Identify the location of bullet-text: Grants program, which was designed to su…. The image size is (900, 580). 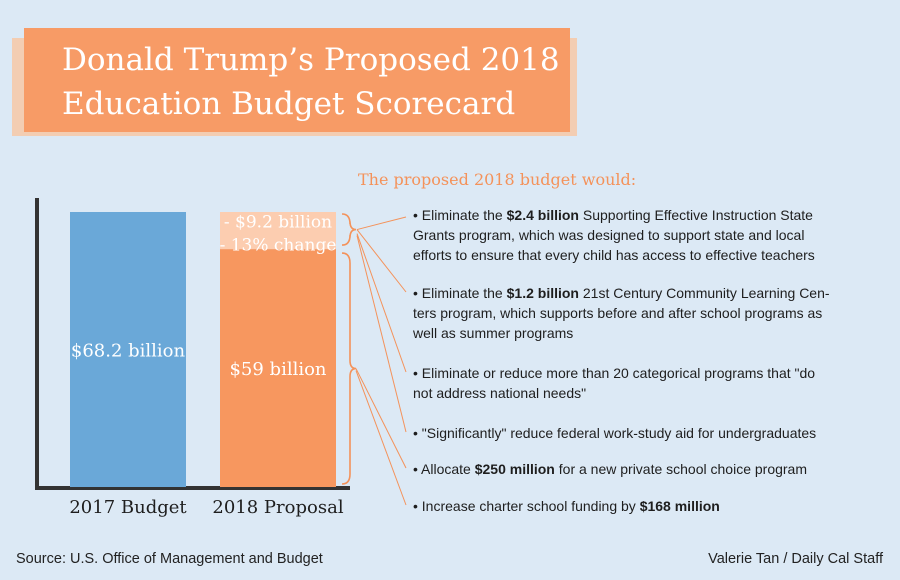
(609, 235).